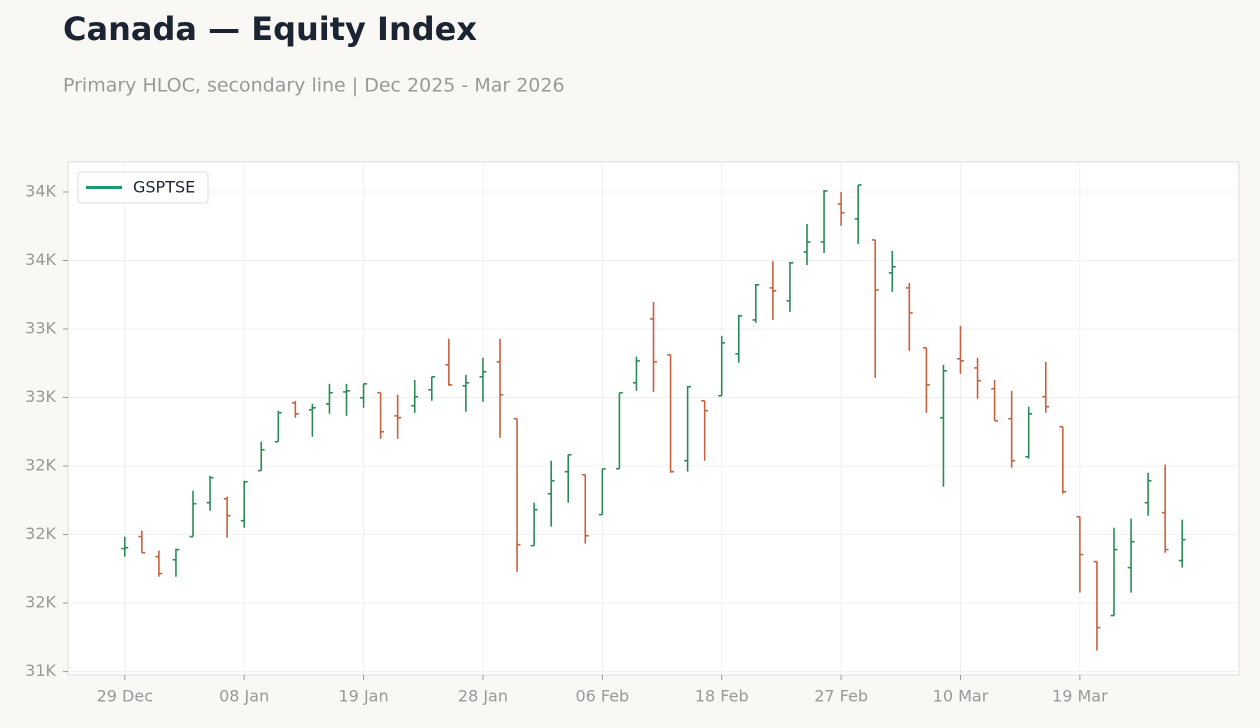 Image resolution: width=1260 pixels, height=728 pixels. Describe the element at coordinates (244, 696) in the screenshot. I see `x-tick-label: 08 Jan` at that location.